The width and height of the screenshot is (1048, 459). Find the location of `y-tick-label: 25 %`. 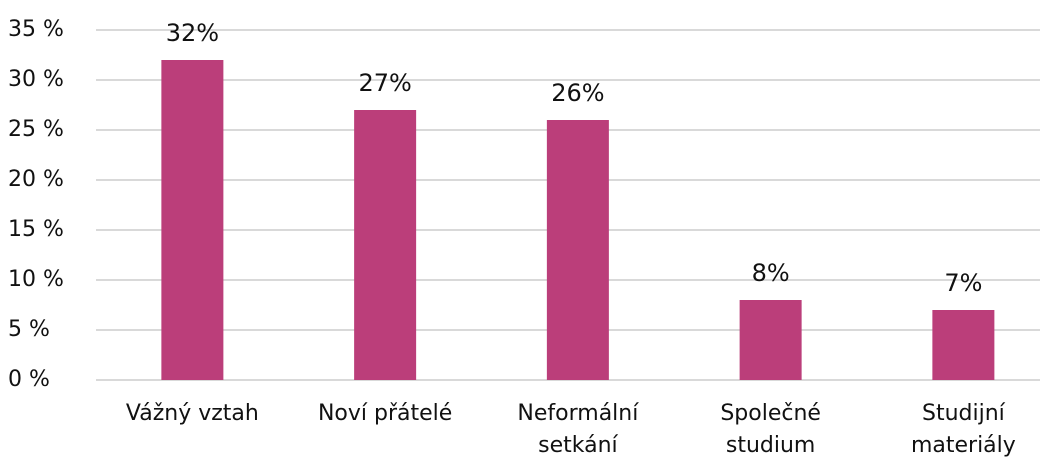

y-tick-label: 25 % is located at coordinates (36, 129).